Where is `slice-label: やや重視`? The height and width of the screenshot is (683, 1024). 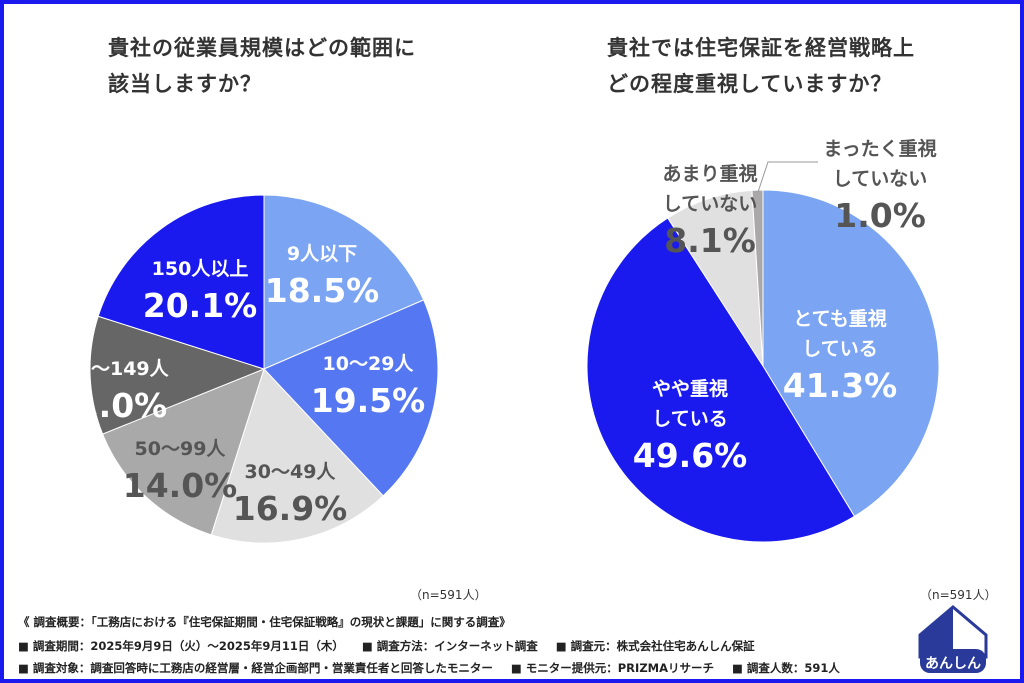
slice-label: やや重視 is located at coordinates (690, 388).